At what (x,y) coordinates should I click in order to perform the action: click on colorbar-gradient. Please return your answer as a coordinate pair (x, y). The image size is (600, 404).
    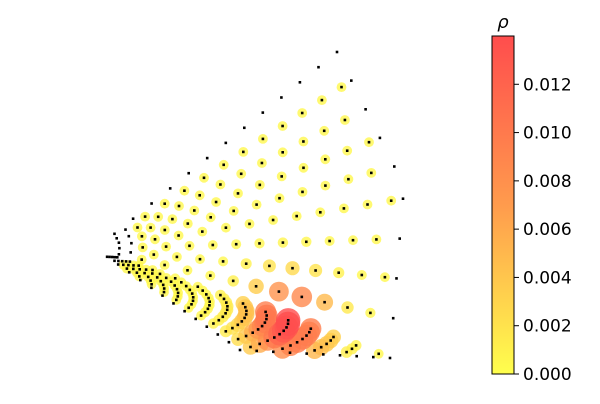
    Looking at the image, I should click on (503, 205).